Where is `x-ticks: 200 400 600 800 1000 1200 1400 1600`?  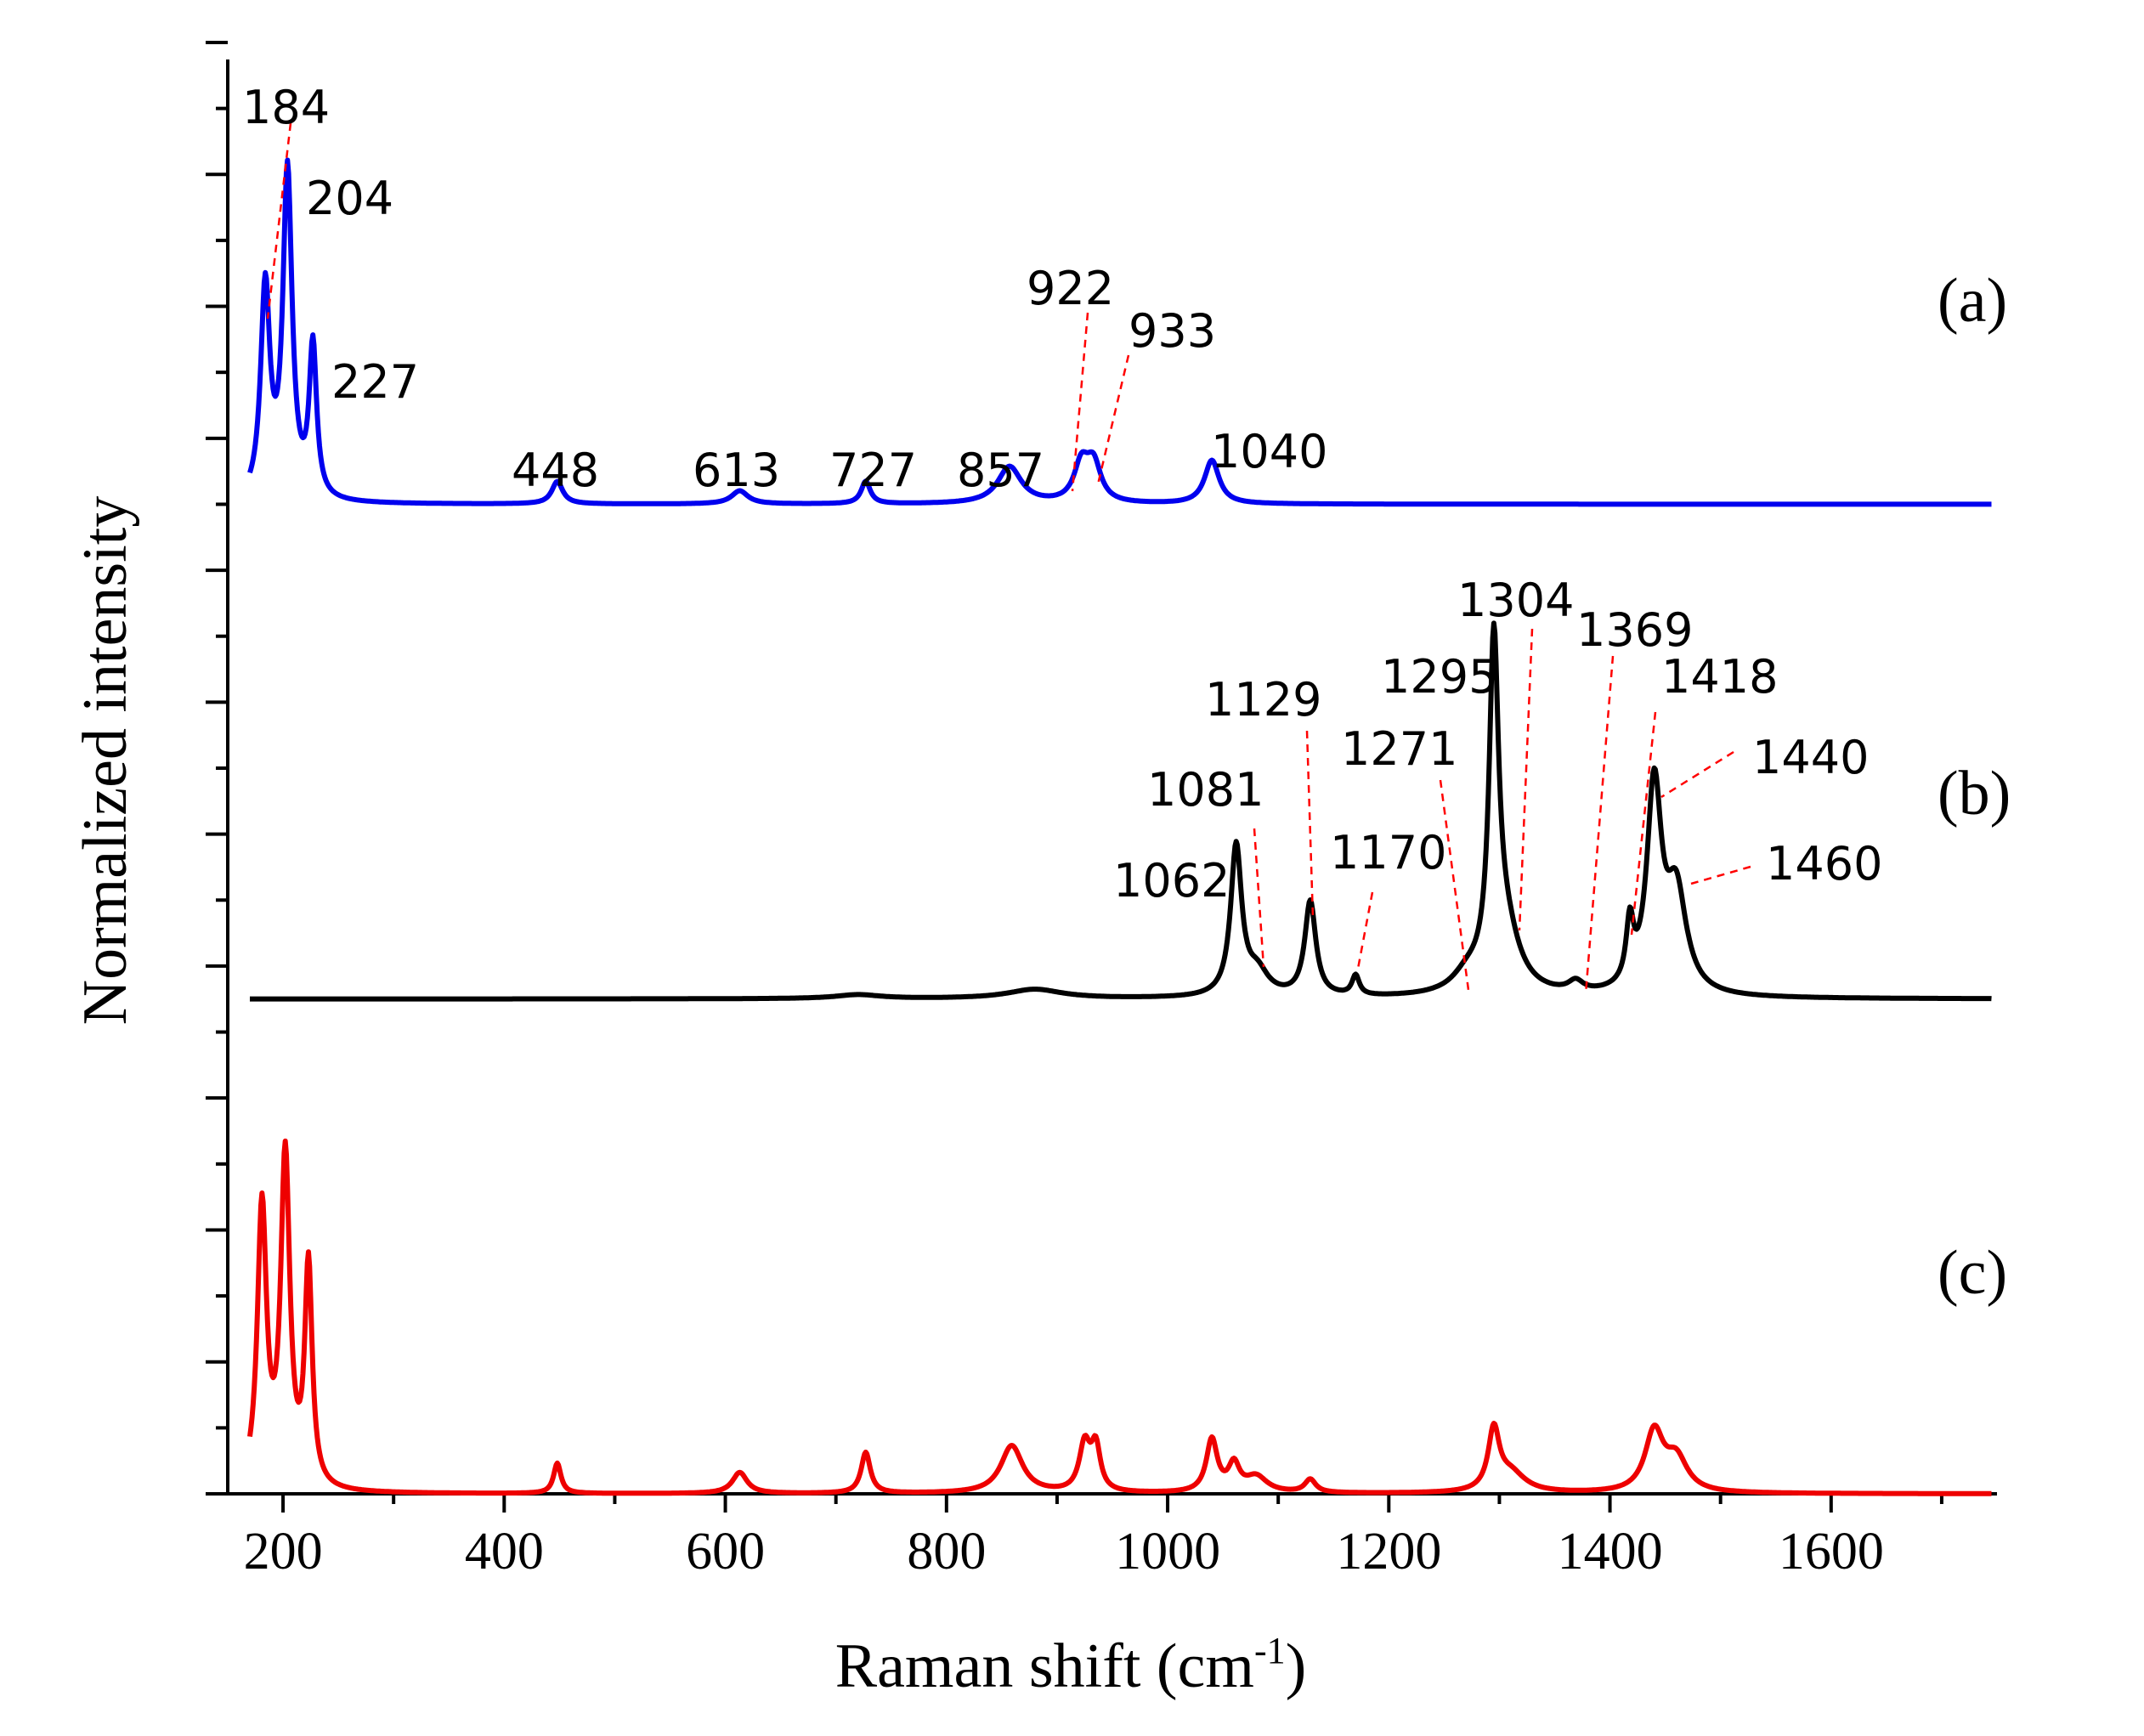 x-ticks: 200 400 600 800 1000 1200 1400 1600 is located at coordinates (1093, 1537).